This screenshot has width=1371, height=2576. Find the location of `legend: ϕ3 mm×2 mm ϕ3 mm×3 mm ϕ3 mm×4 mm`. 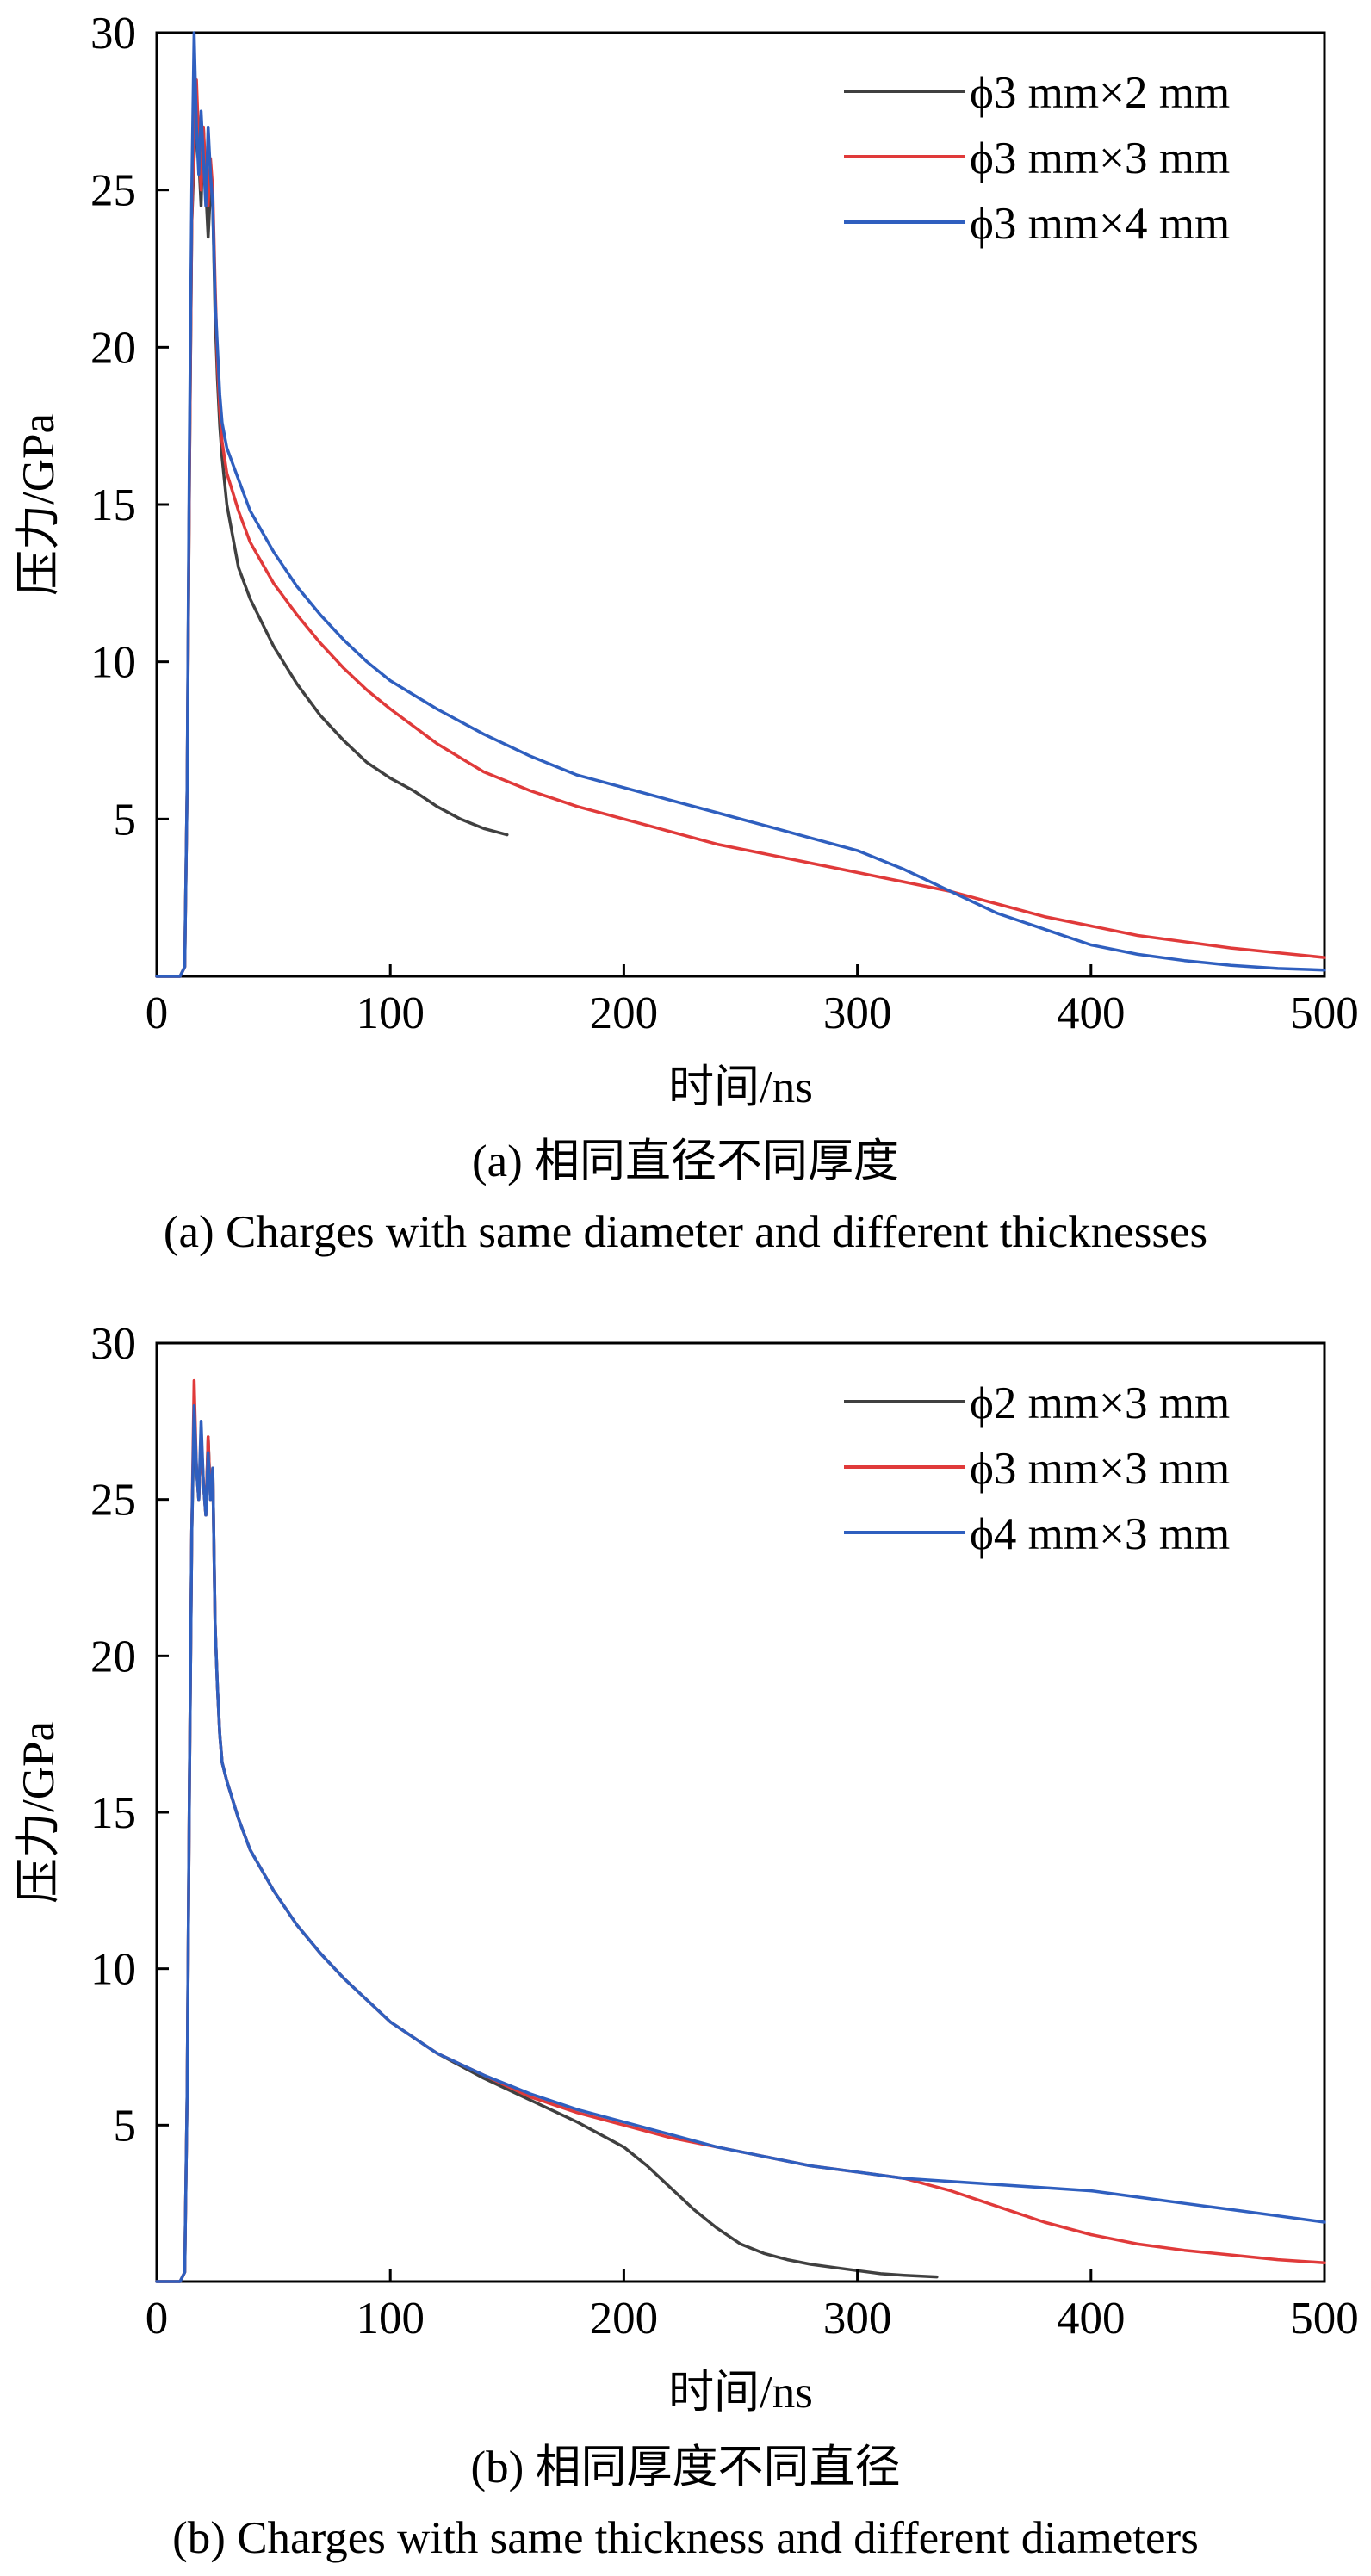

legend: ϕ3 mm×2 mm ϕ3 mm×3 mm ϕ3 mm×4 mm is located at coordinates (1037, 159).